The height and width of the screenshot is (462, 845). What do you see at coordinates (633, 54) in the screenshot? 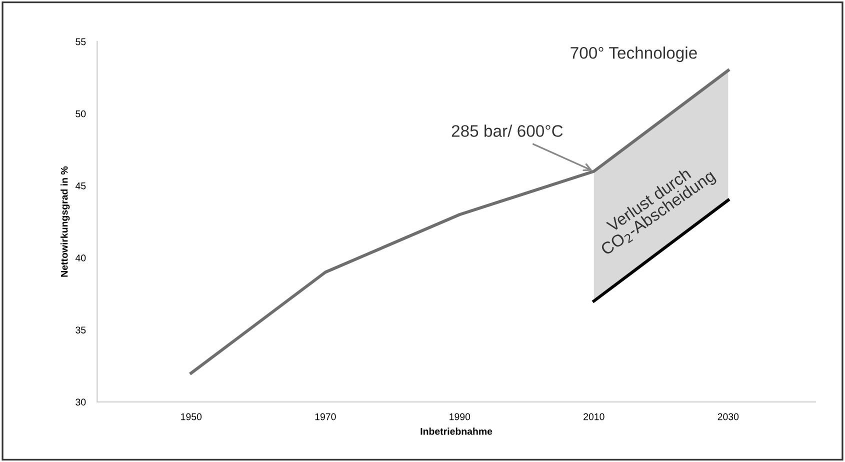
I see `annotation: 700° Technologie` at bounding box center [633, 54].